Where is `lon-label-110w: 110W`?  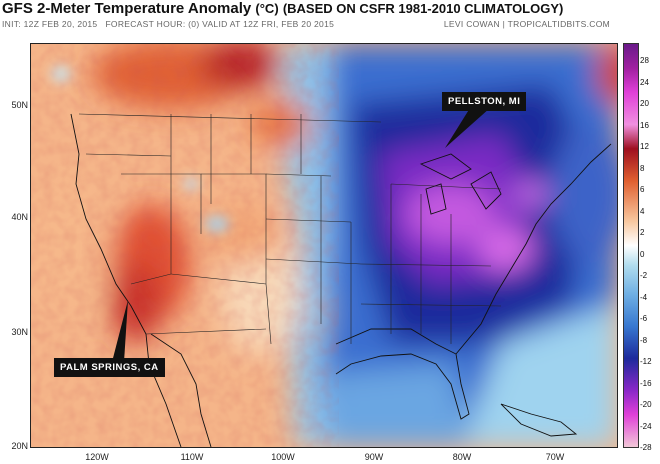 lon-label-110w: 110W is located at coordinates (192, 457).